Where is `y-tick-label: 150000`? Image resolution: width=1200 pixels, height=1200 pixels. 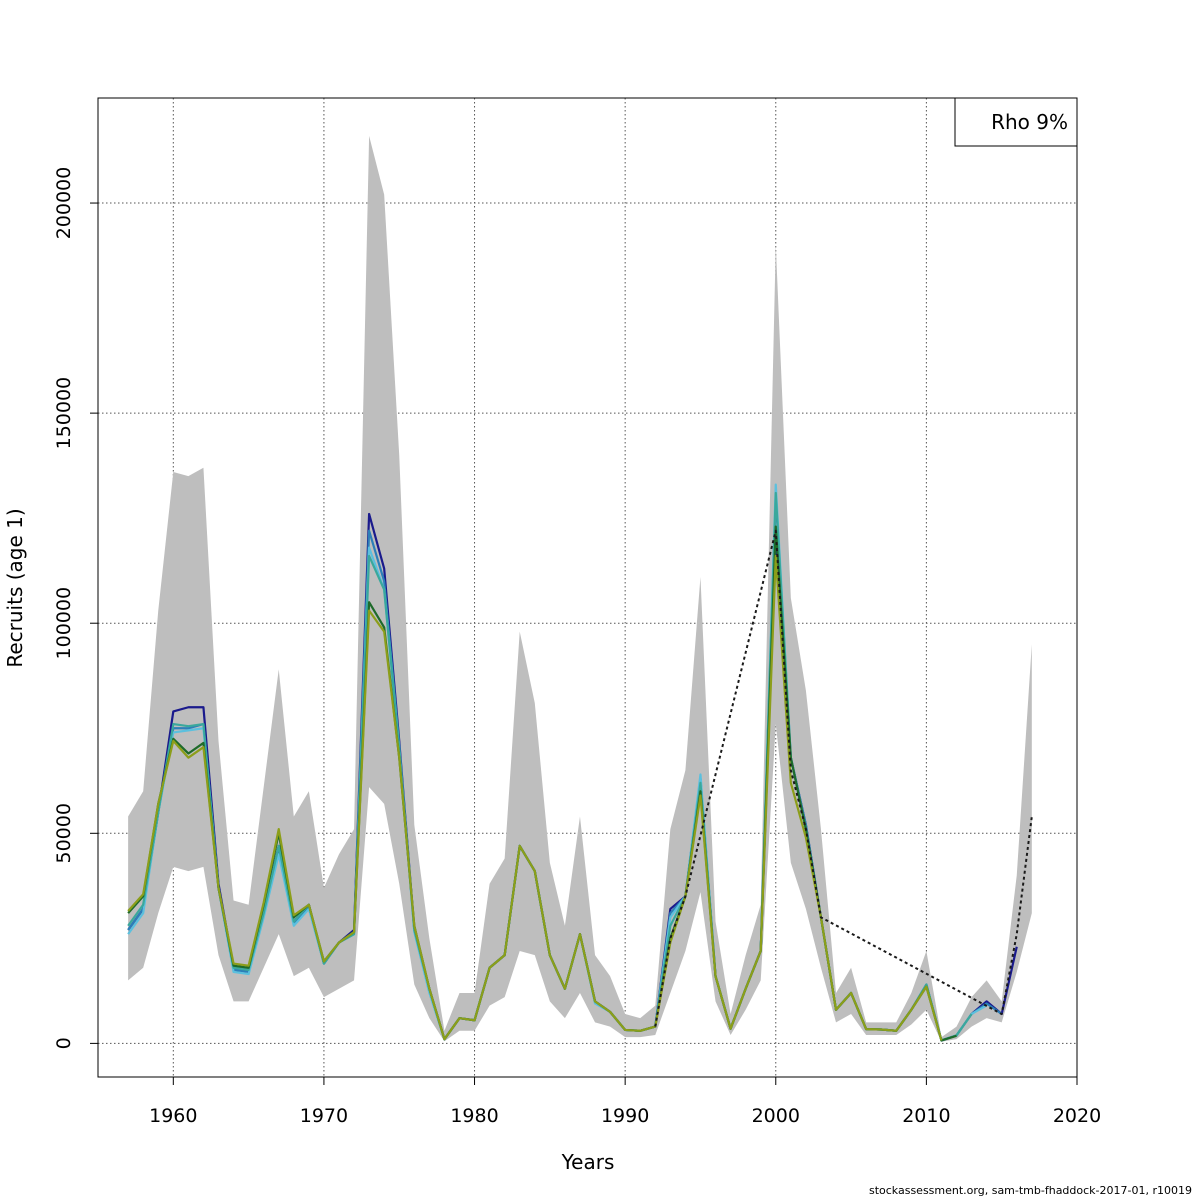
y-tick-label: 150000 is located at coordinates (64, 413).